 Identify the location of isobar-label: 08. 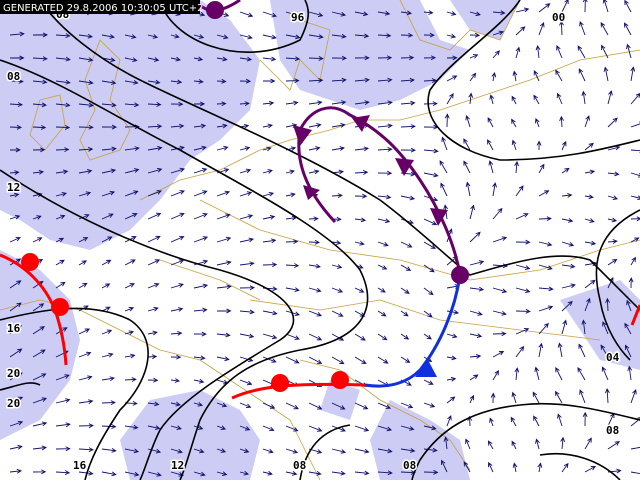
(299, 465).